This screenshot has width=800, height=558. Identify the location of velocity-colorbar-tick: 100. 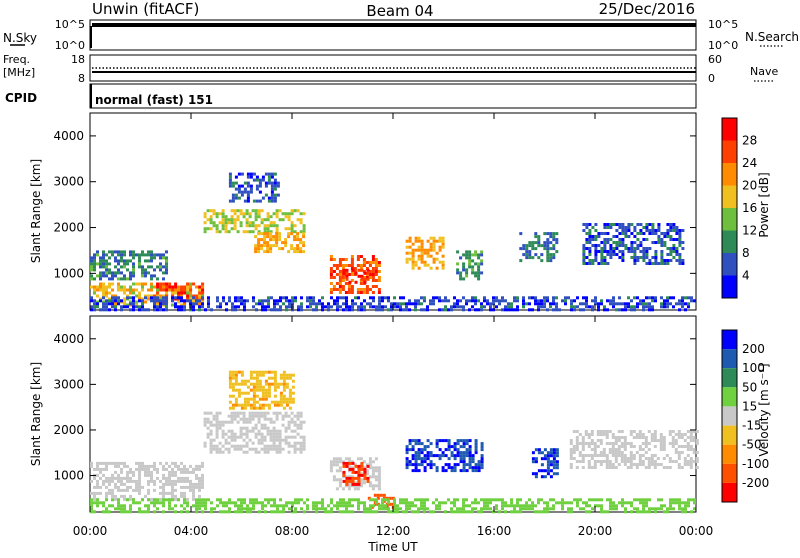
(753, 368).